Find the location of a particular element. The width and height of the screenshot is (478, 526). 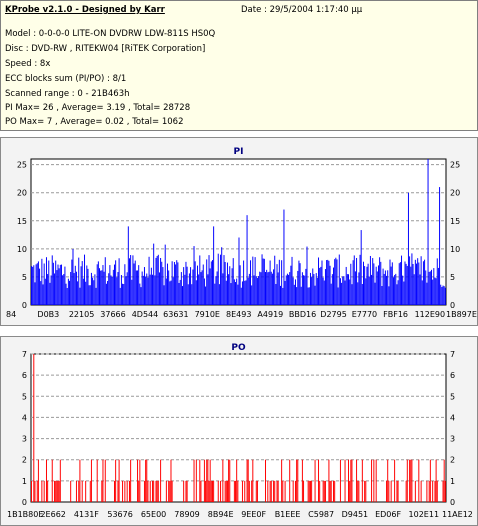

x-tick-label: 1B1B80E is located at coordinates (25, 514).